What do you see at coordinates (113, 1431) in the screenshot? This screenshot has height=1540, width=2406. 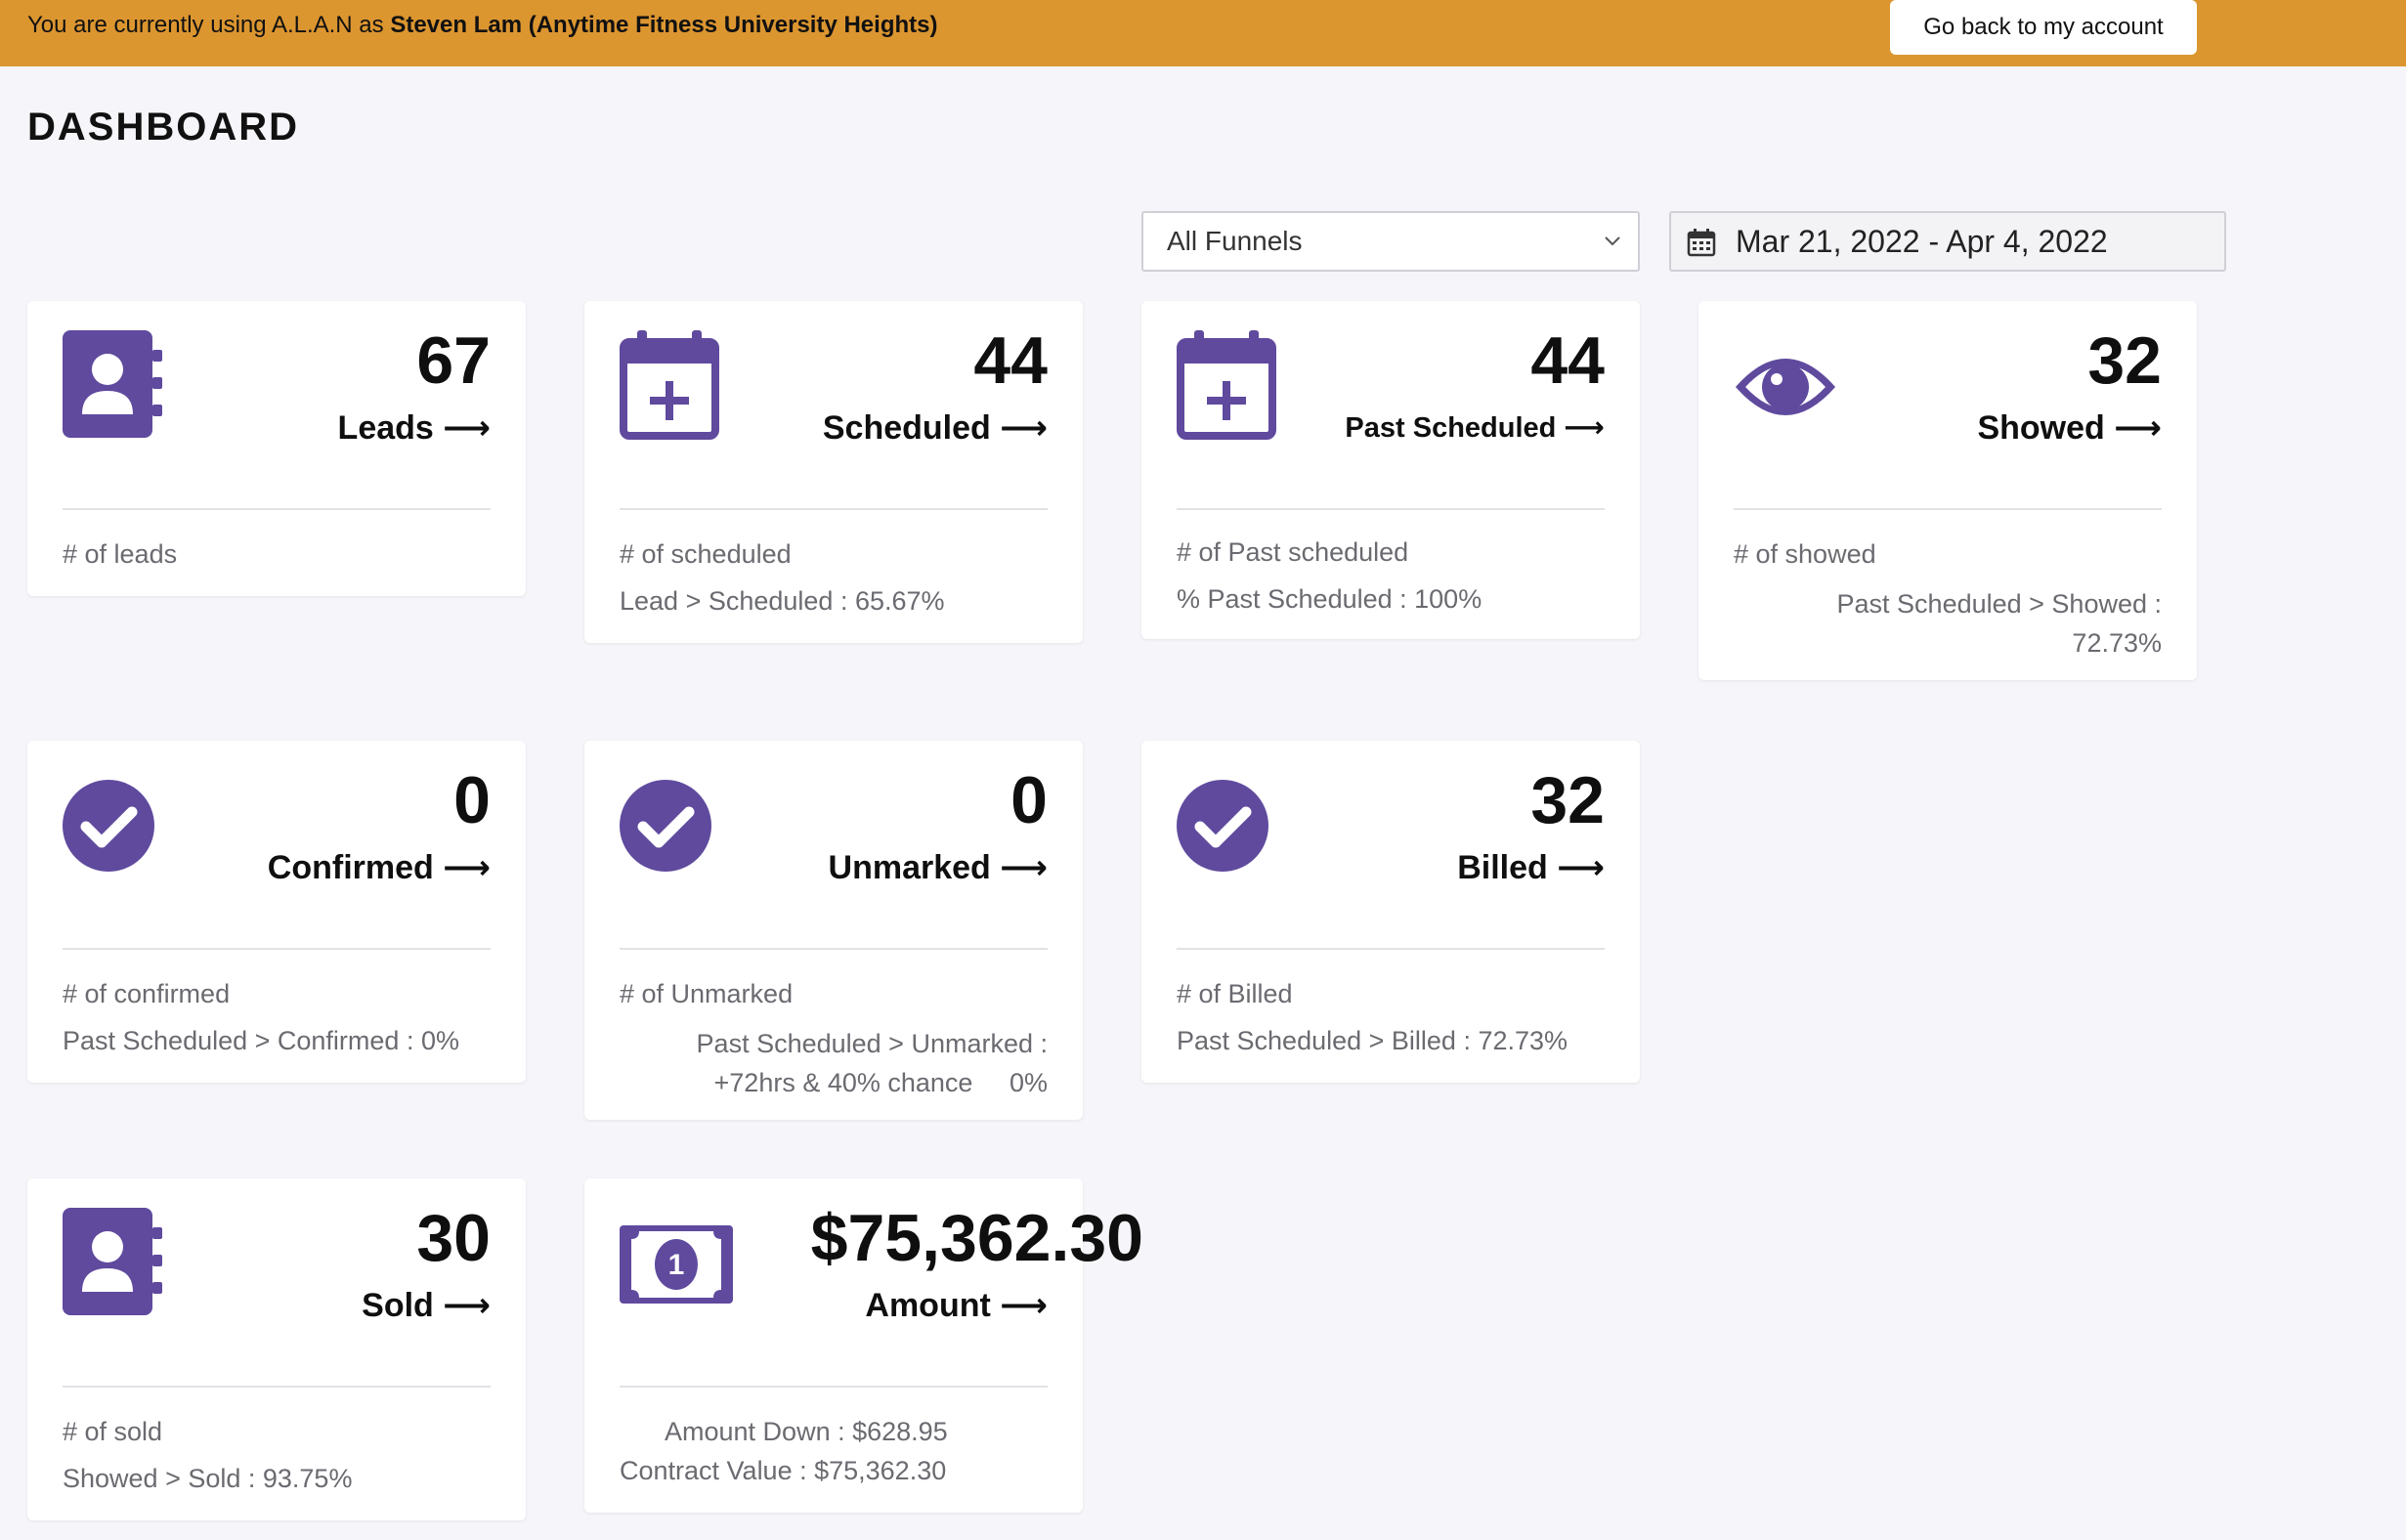 I see `sold-description: # of sold` at bounding box center [113, 1431].